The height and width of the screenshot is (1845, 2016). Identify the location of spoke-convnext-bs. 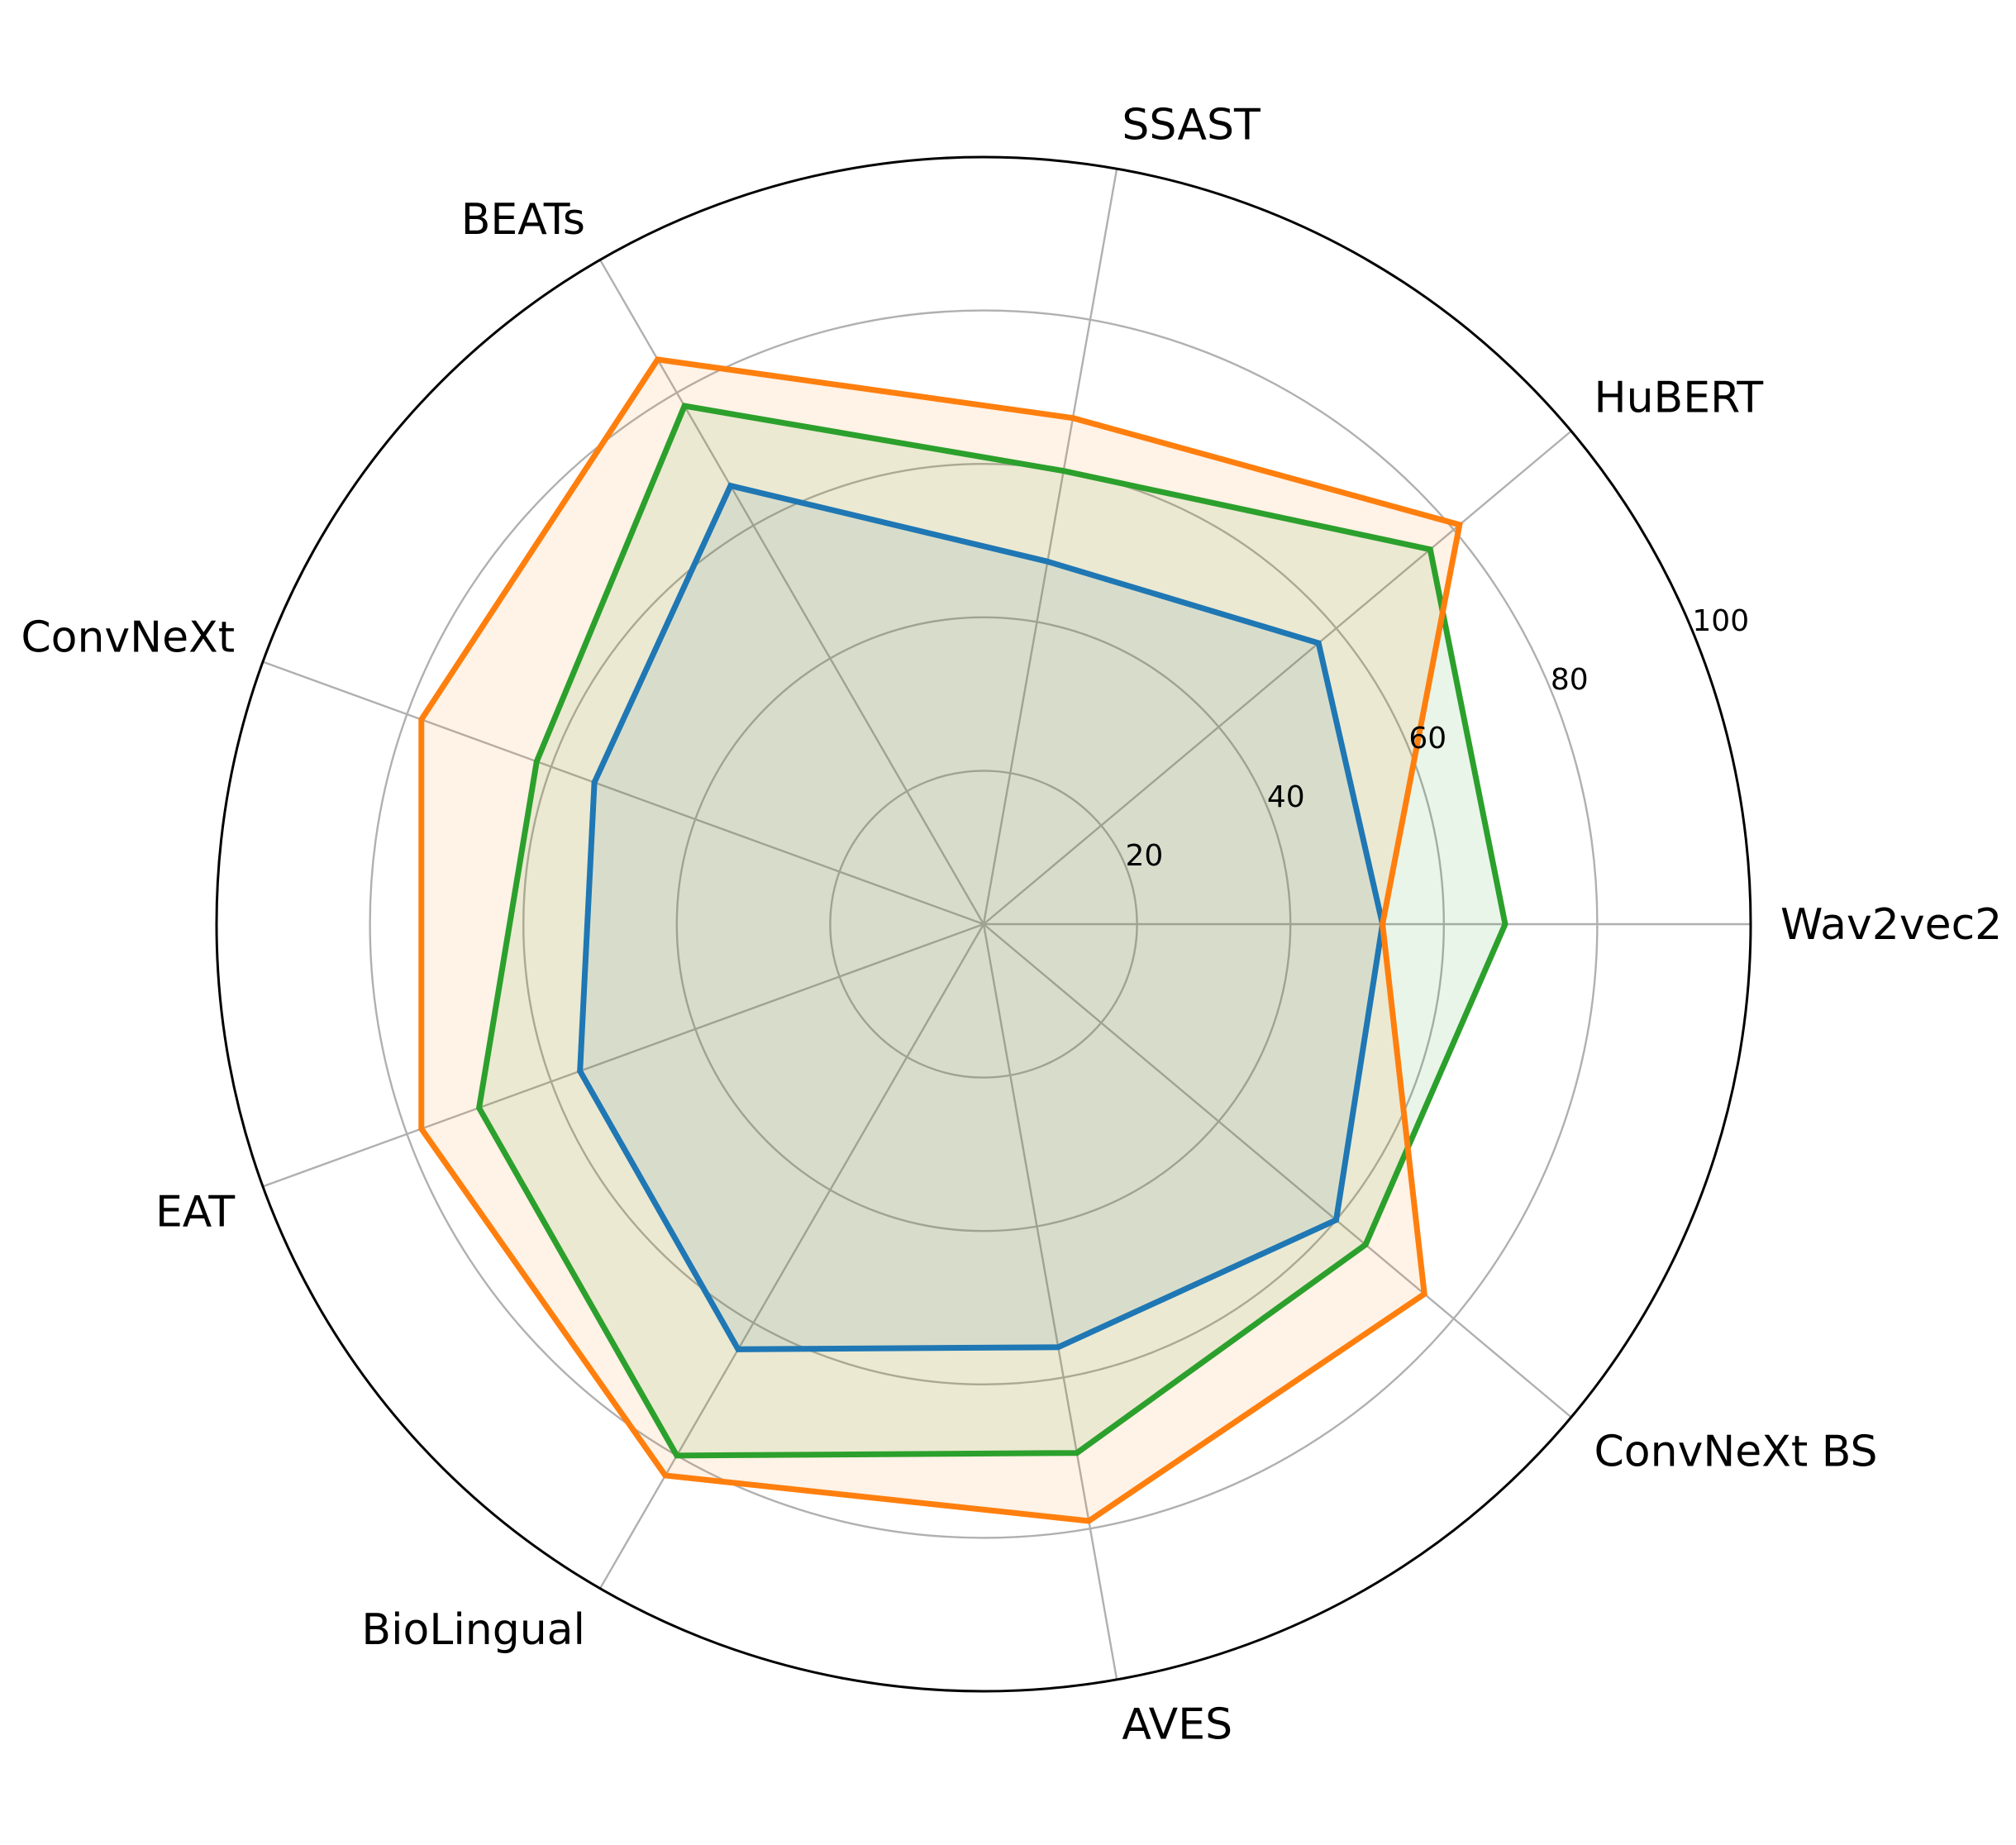
(1277, 1170).